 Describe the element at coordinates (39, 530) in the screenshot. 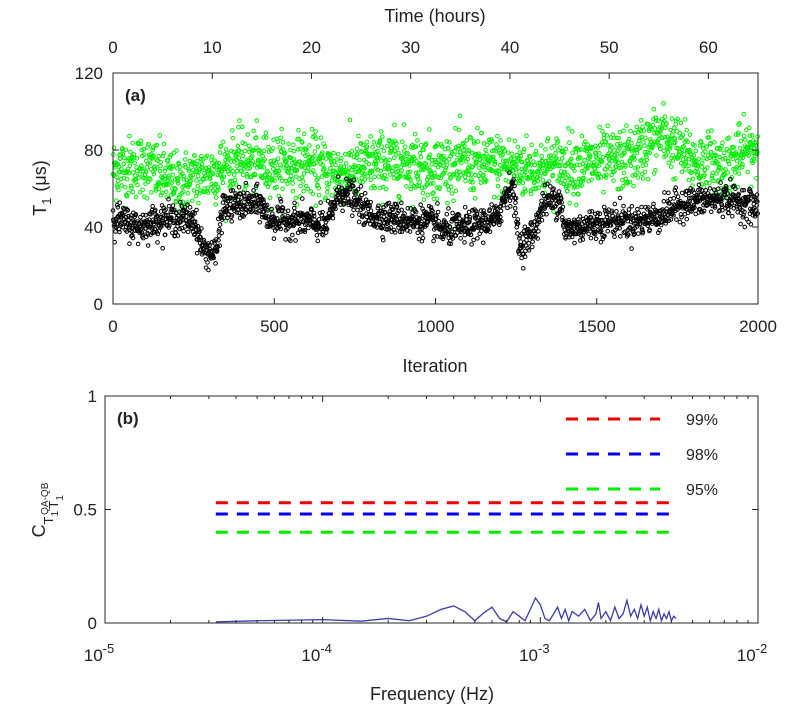

I see `ylabel-c: C` at that location.